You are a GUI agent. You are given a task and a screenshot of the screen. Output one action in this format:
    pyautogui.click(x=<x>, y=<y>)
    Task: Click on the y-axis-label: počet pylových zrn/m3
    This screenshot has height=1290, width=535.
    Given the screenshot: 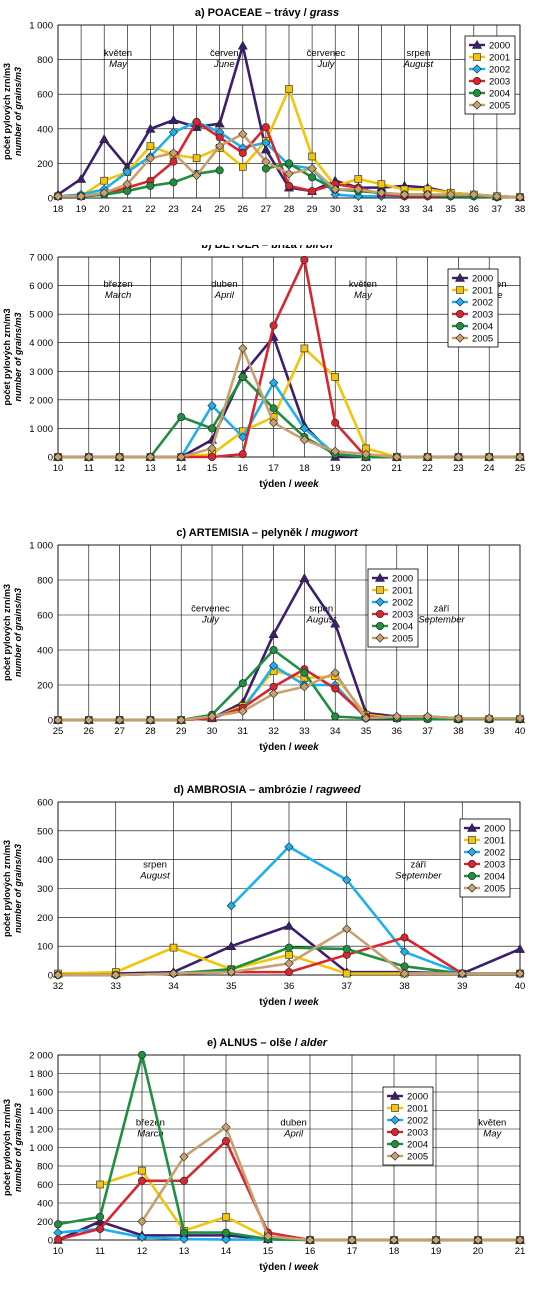 What is the action you would take?
    pyautogui.click(x=7, y=1147)
    